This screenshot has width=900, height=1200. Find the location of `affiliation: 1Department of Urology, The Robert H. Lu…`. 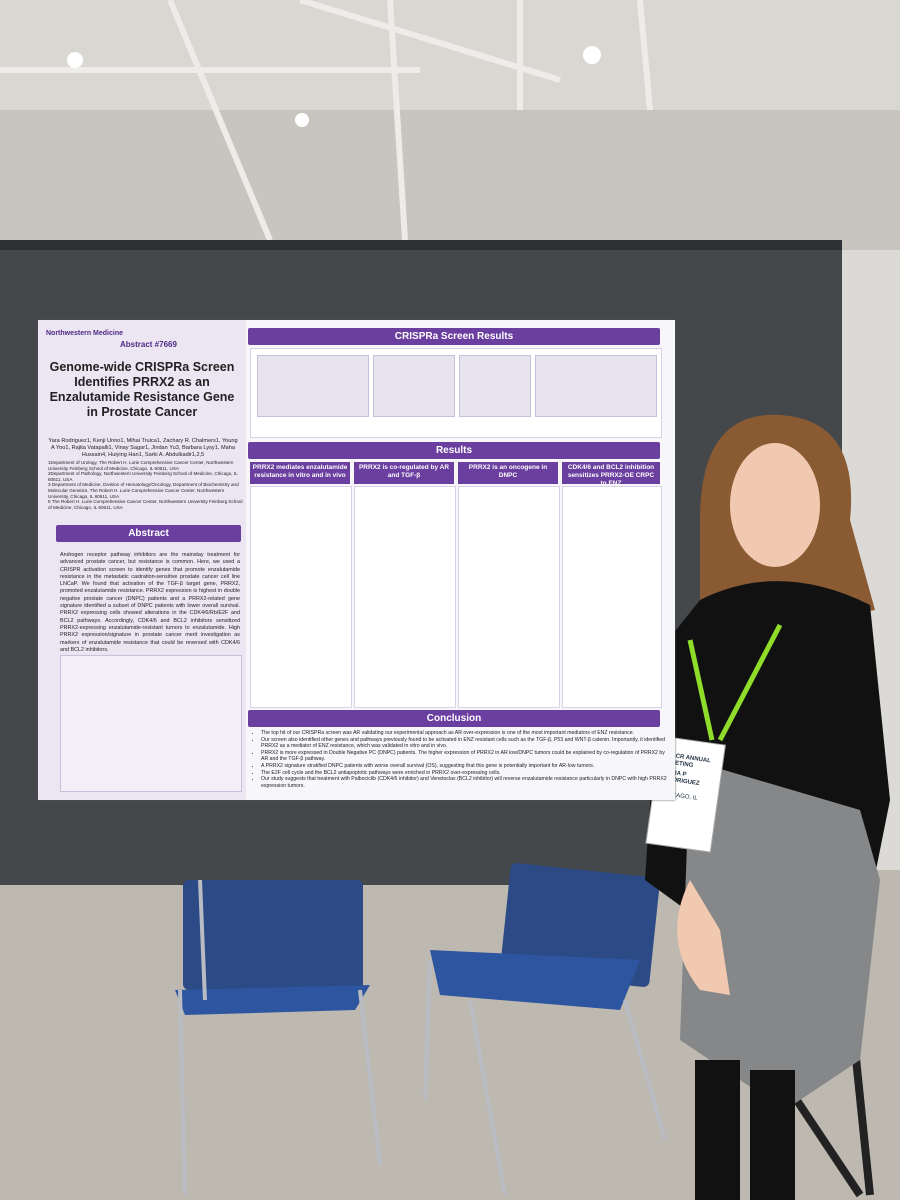

affiliation: 1Department of Urology, The Robert H. Lu… is located at coordinates (141, 465).